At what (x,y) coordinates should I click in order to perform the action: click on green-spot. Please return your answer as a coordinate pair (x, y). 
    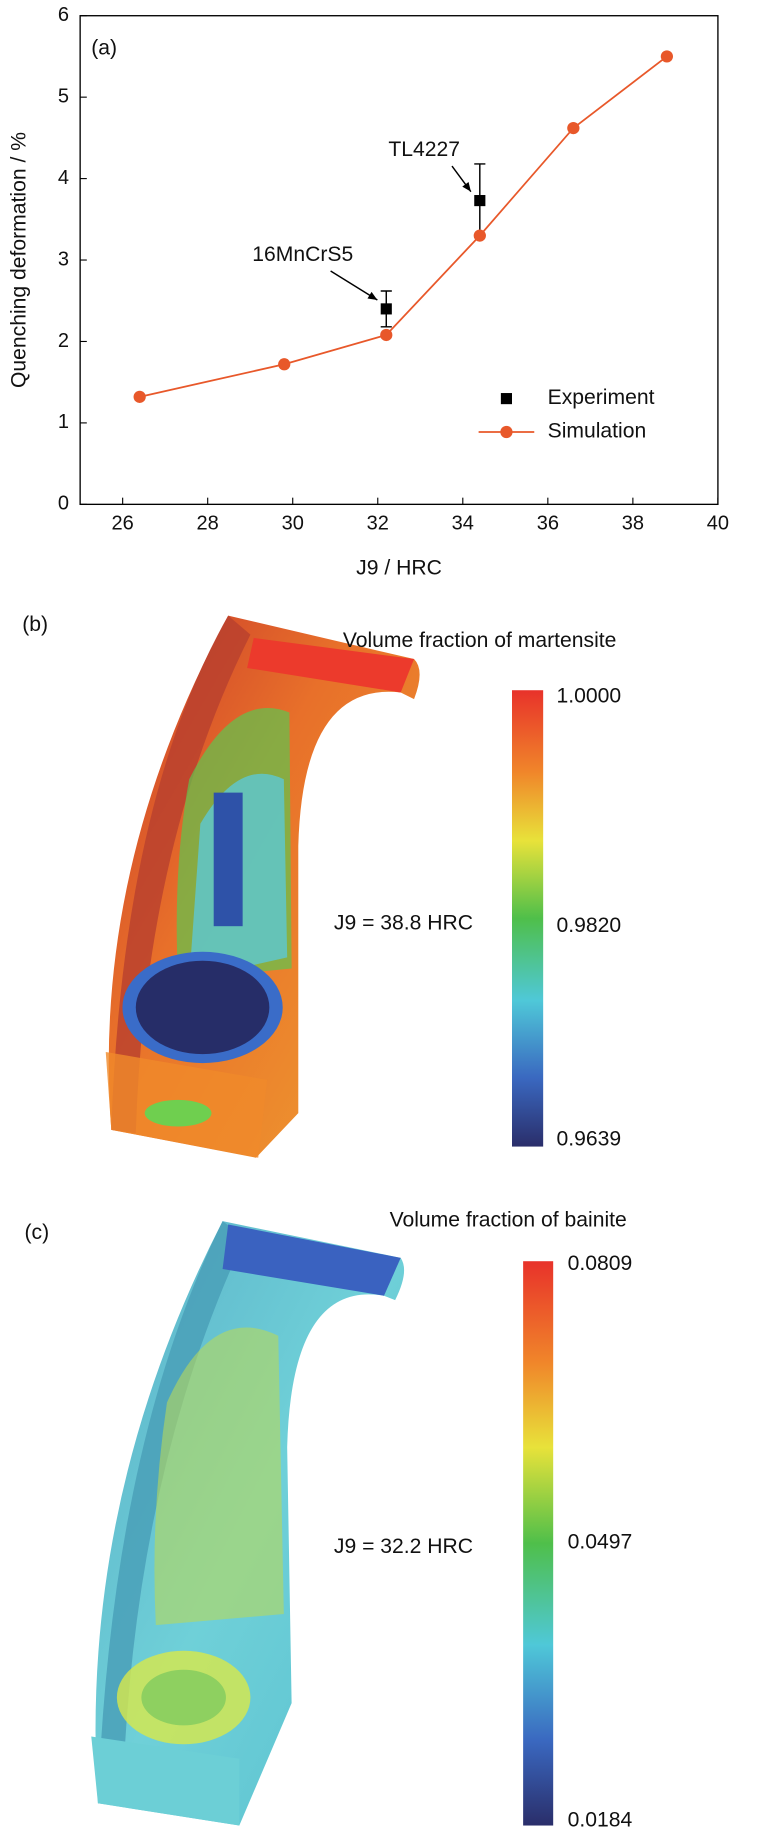
    Looking at the image, I should click on (178, 1113).